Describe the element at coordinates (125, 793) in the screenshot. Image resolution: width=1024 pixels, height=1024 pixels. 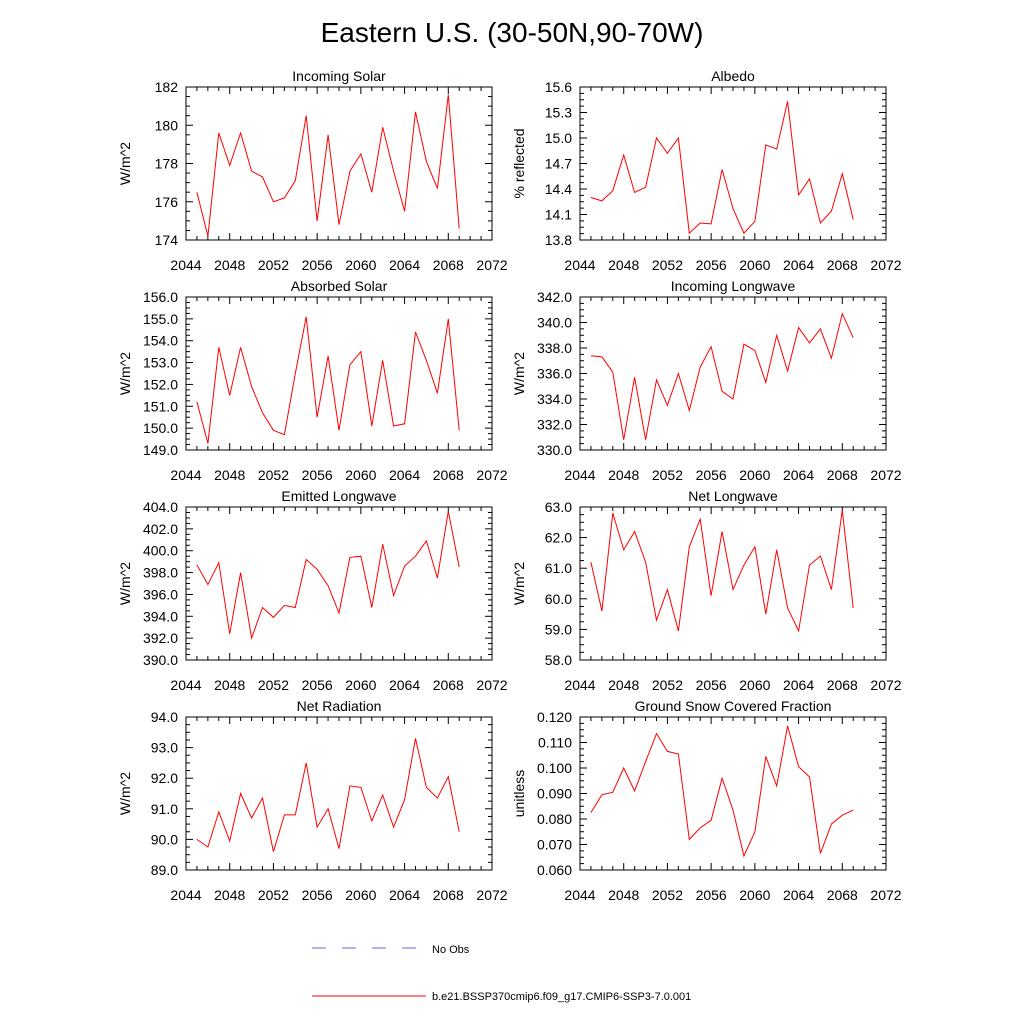
I see `y-axis-label-net-radiation: W/m^2` at that location.